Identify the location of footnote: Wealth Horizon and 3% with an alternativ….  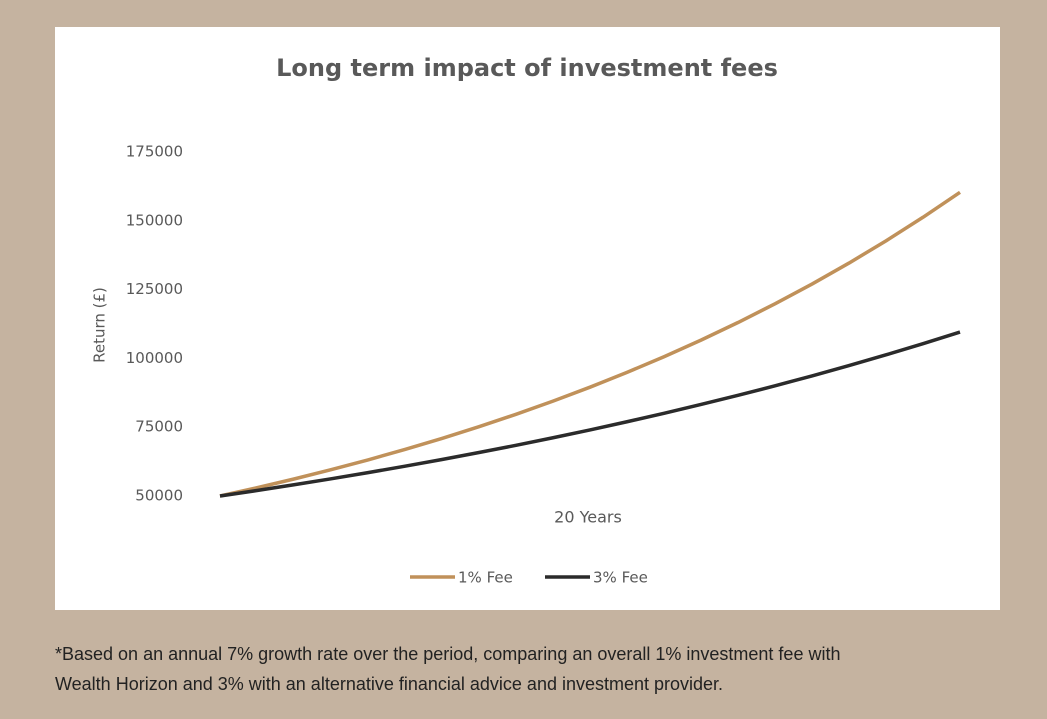
(389, 684).